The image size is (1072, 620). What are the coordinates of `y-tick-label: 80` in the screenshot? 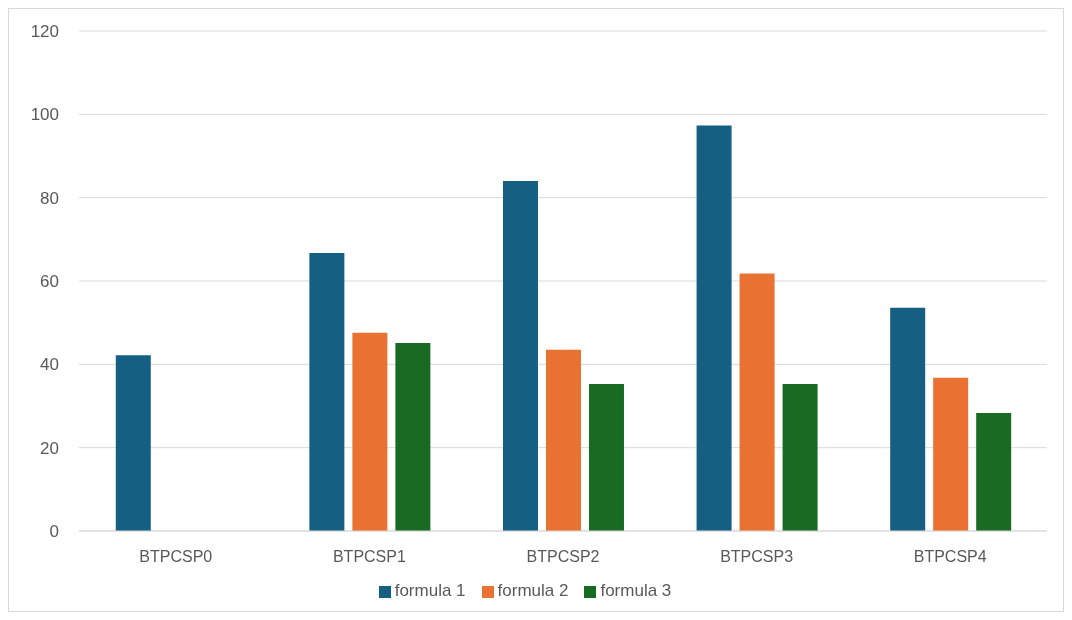 It's located at (49, 198).